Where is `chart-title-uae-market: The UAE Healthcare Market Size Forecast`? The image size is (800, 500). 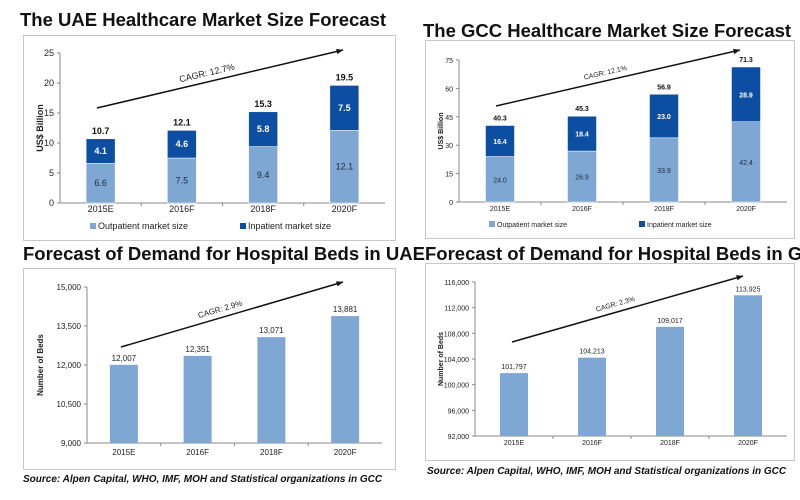
chart-title-uae-market: The UAE Healthcare Market Size Forecast is located at coordinates (203, 19).